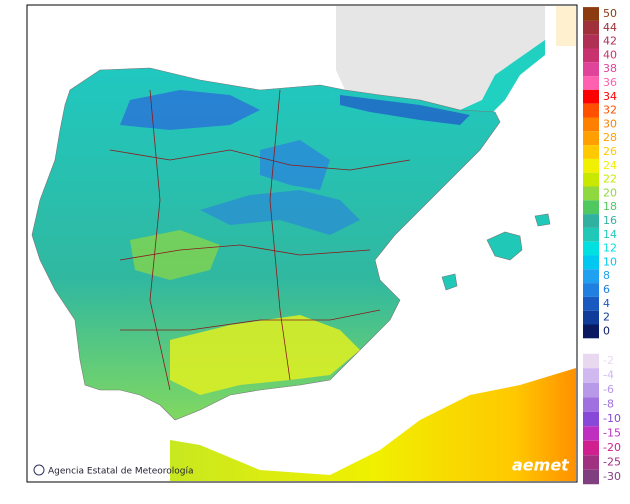 Image resolution: width=630 pixels, height=504 pixels. What do you see at coordinates (610, 179) in the screenshot?
I see `legend-label: 22` at bounding box center [610, 179].